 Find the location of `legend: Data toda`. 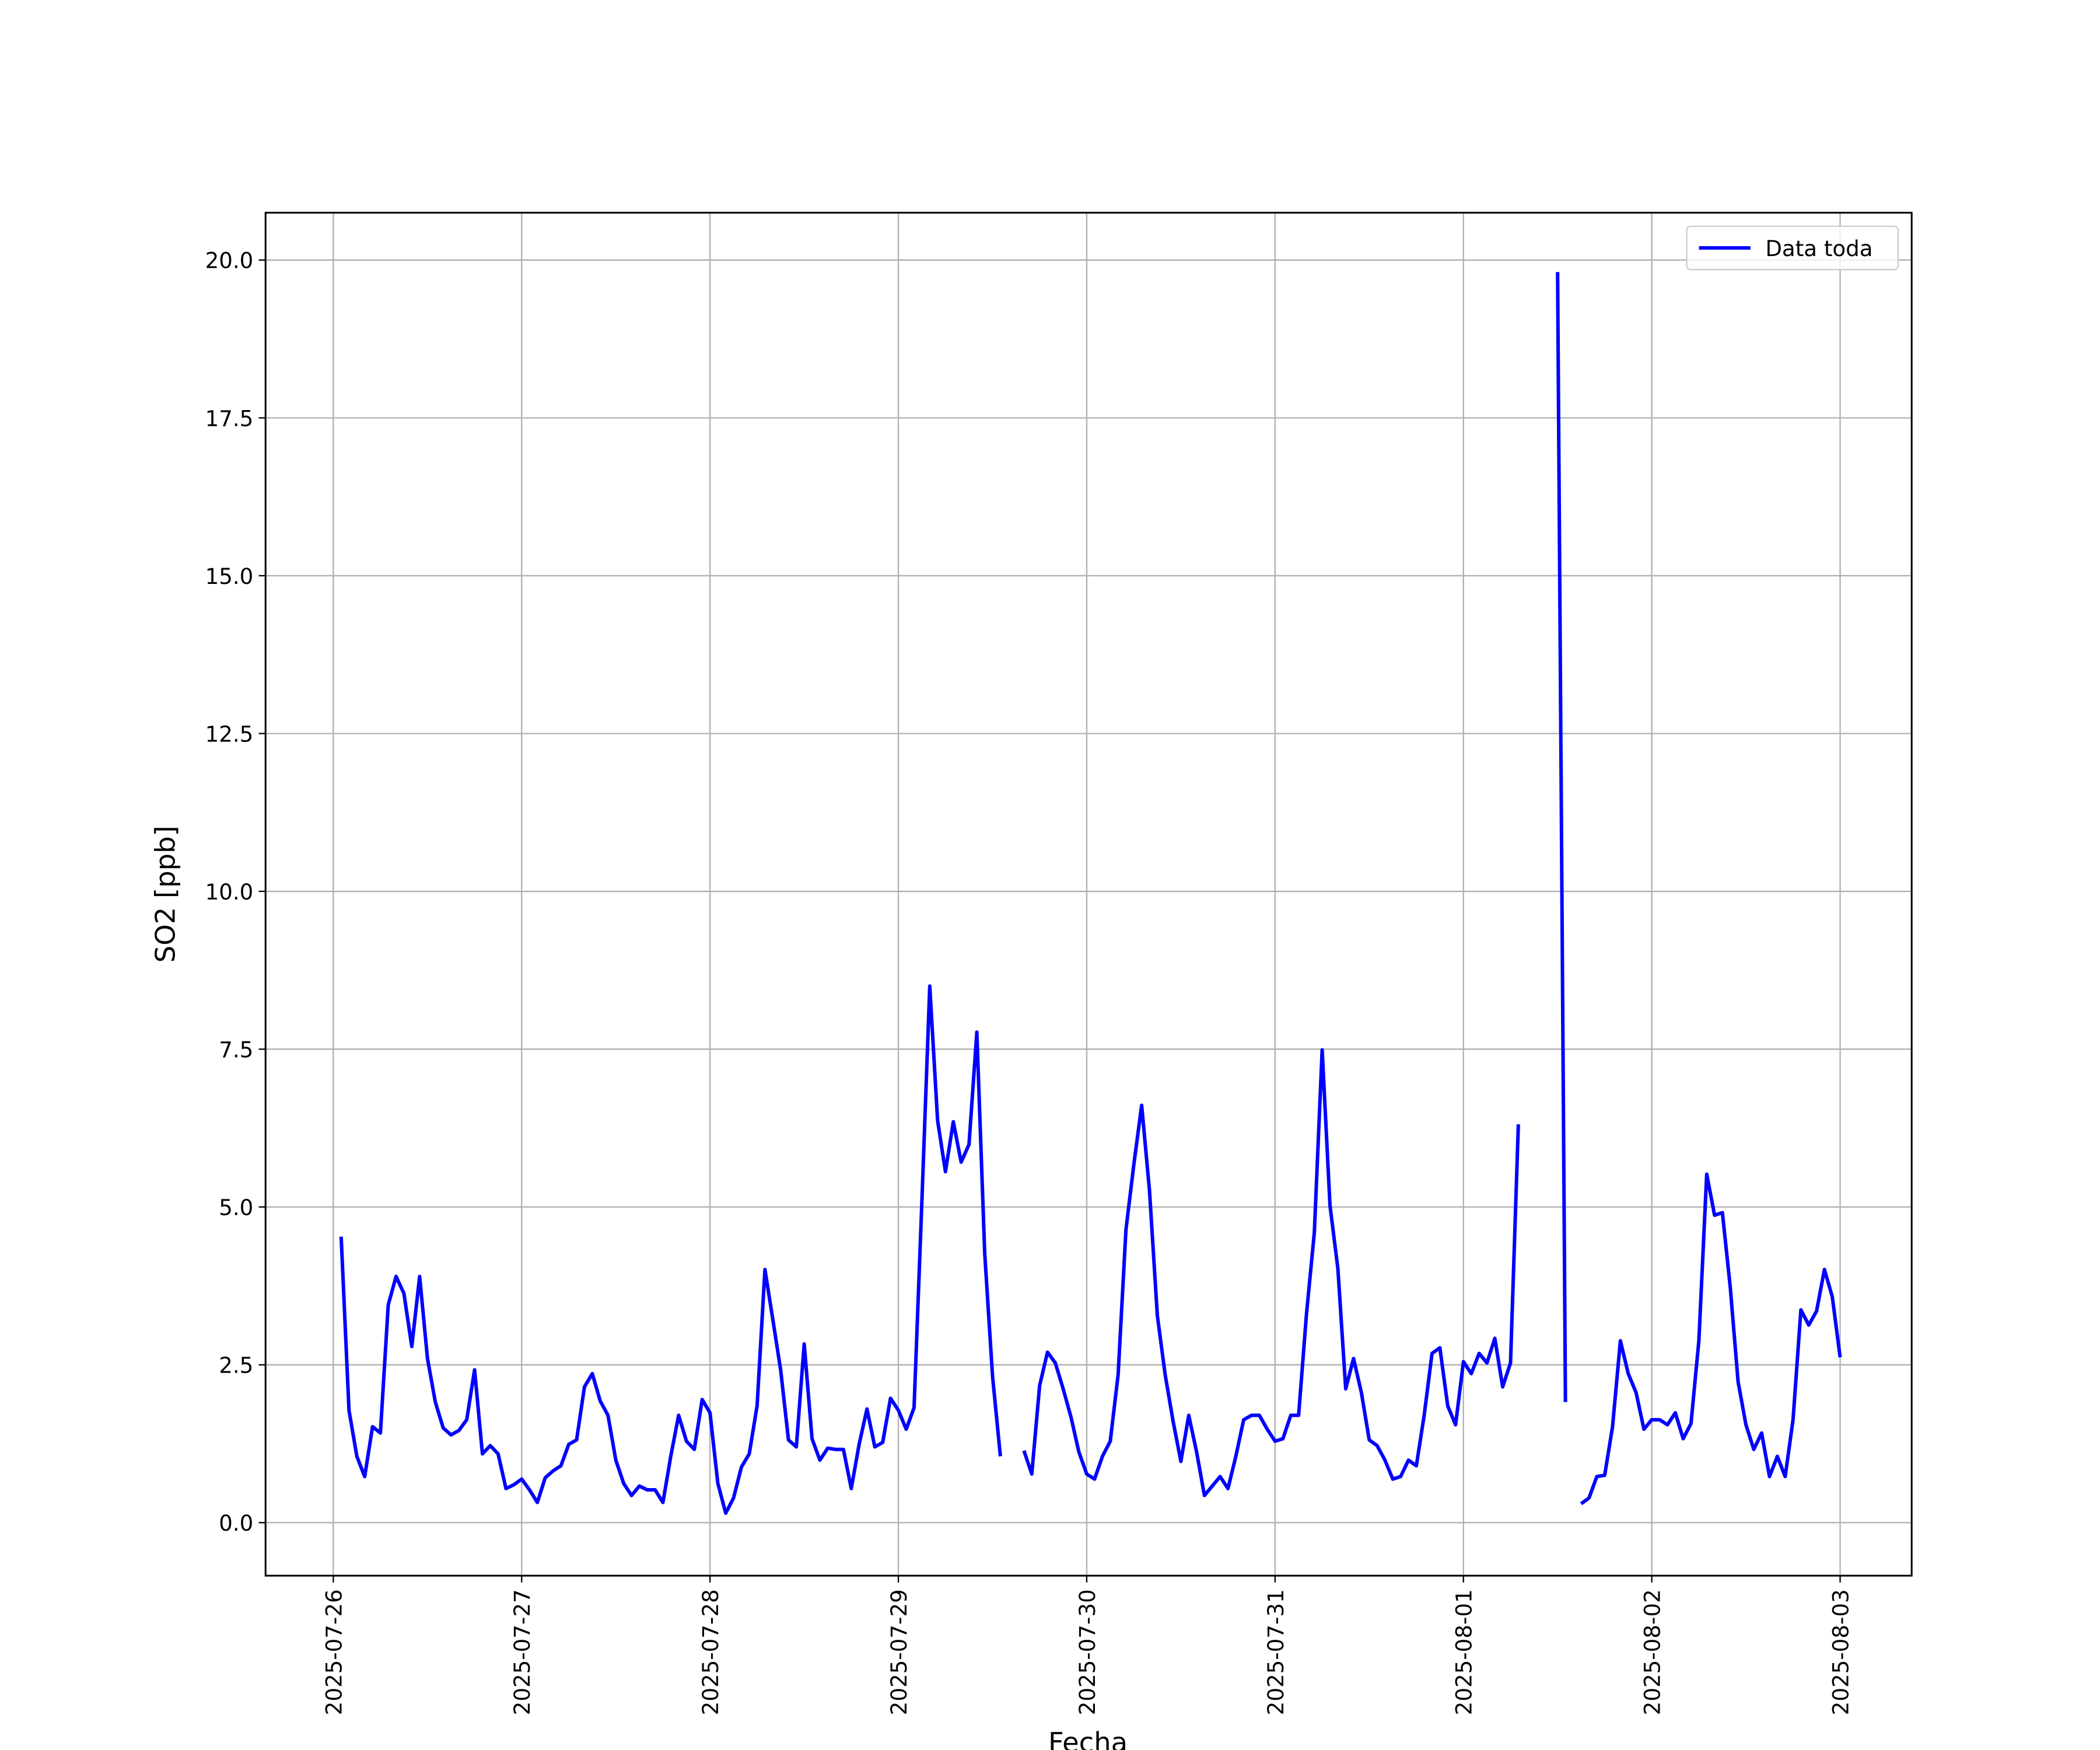

legend: Data toda is located at coordinates (1792, 248).